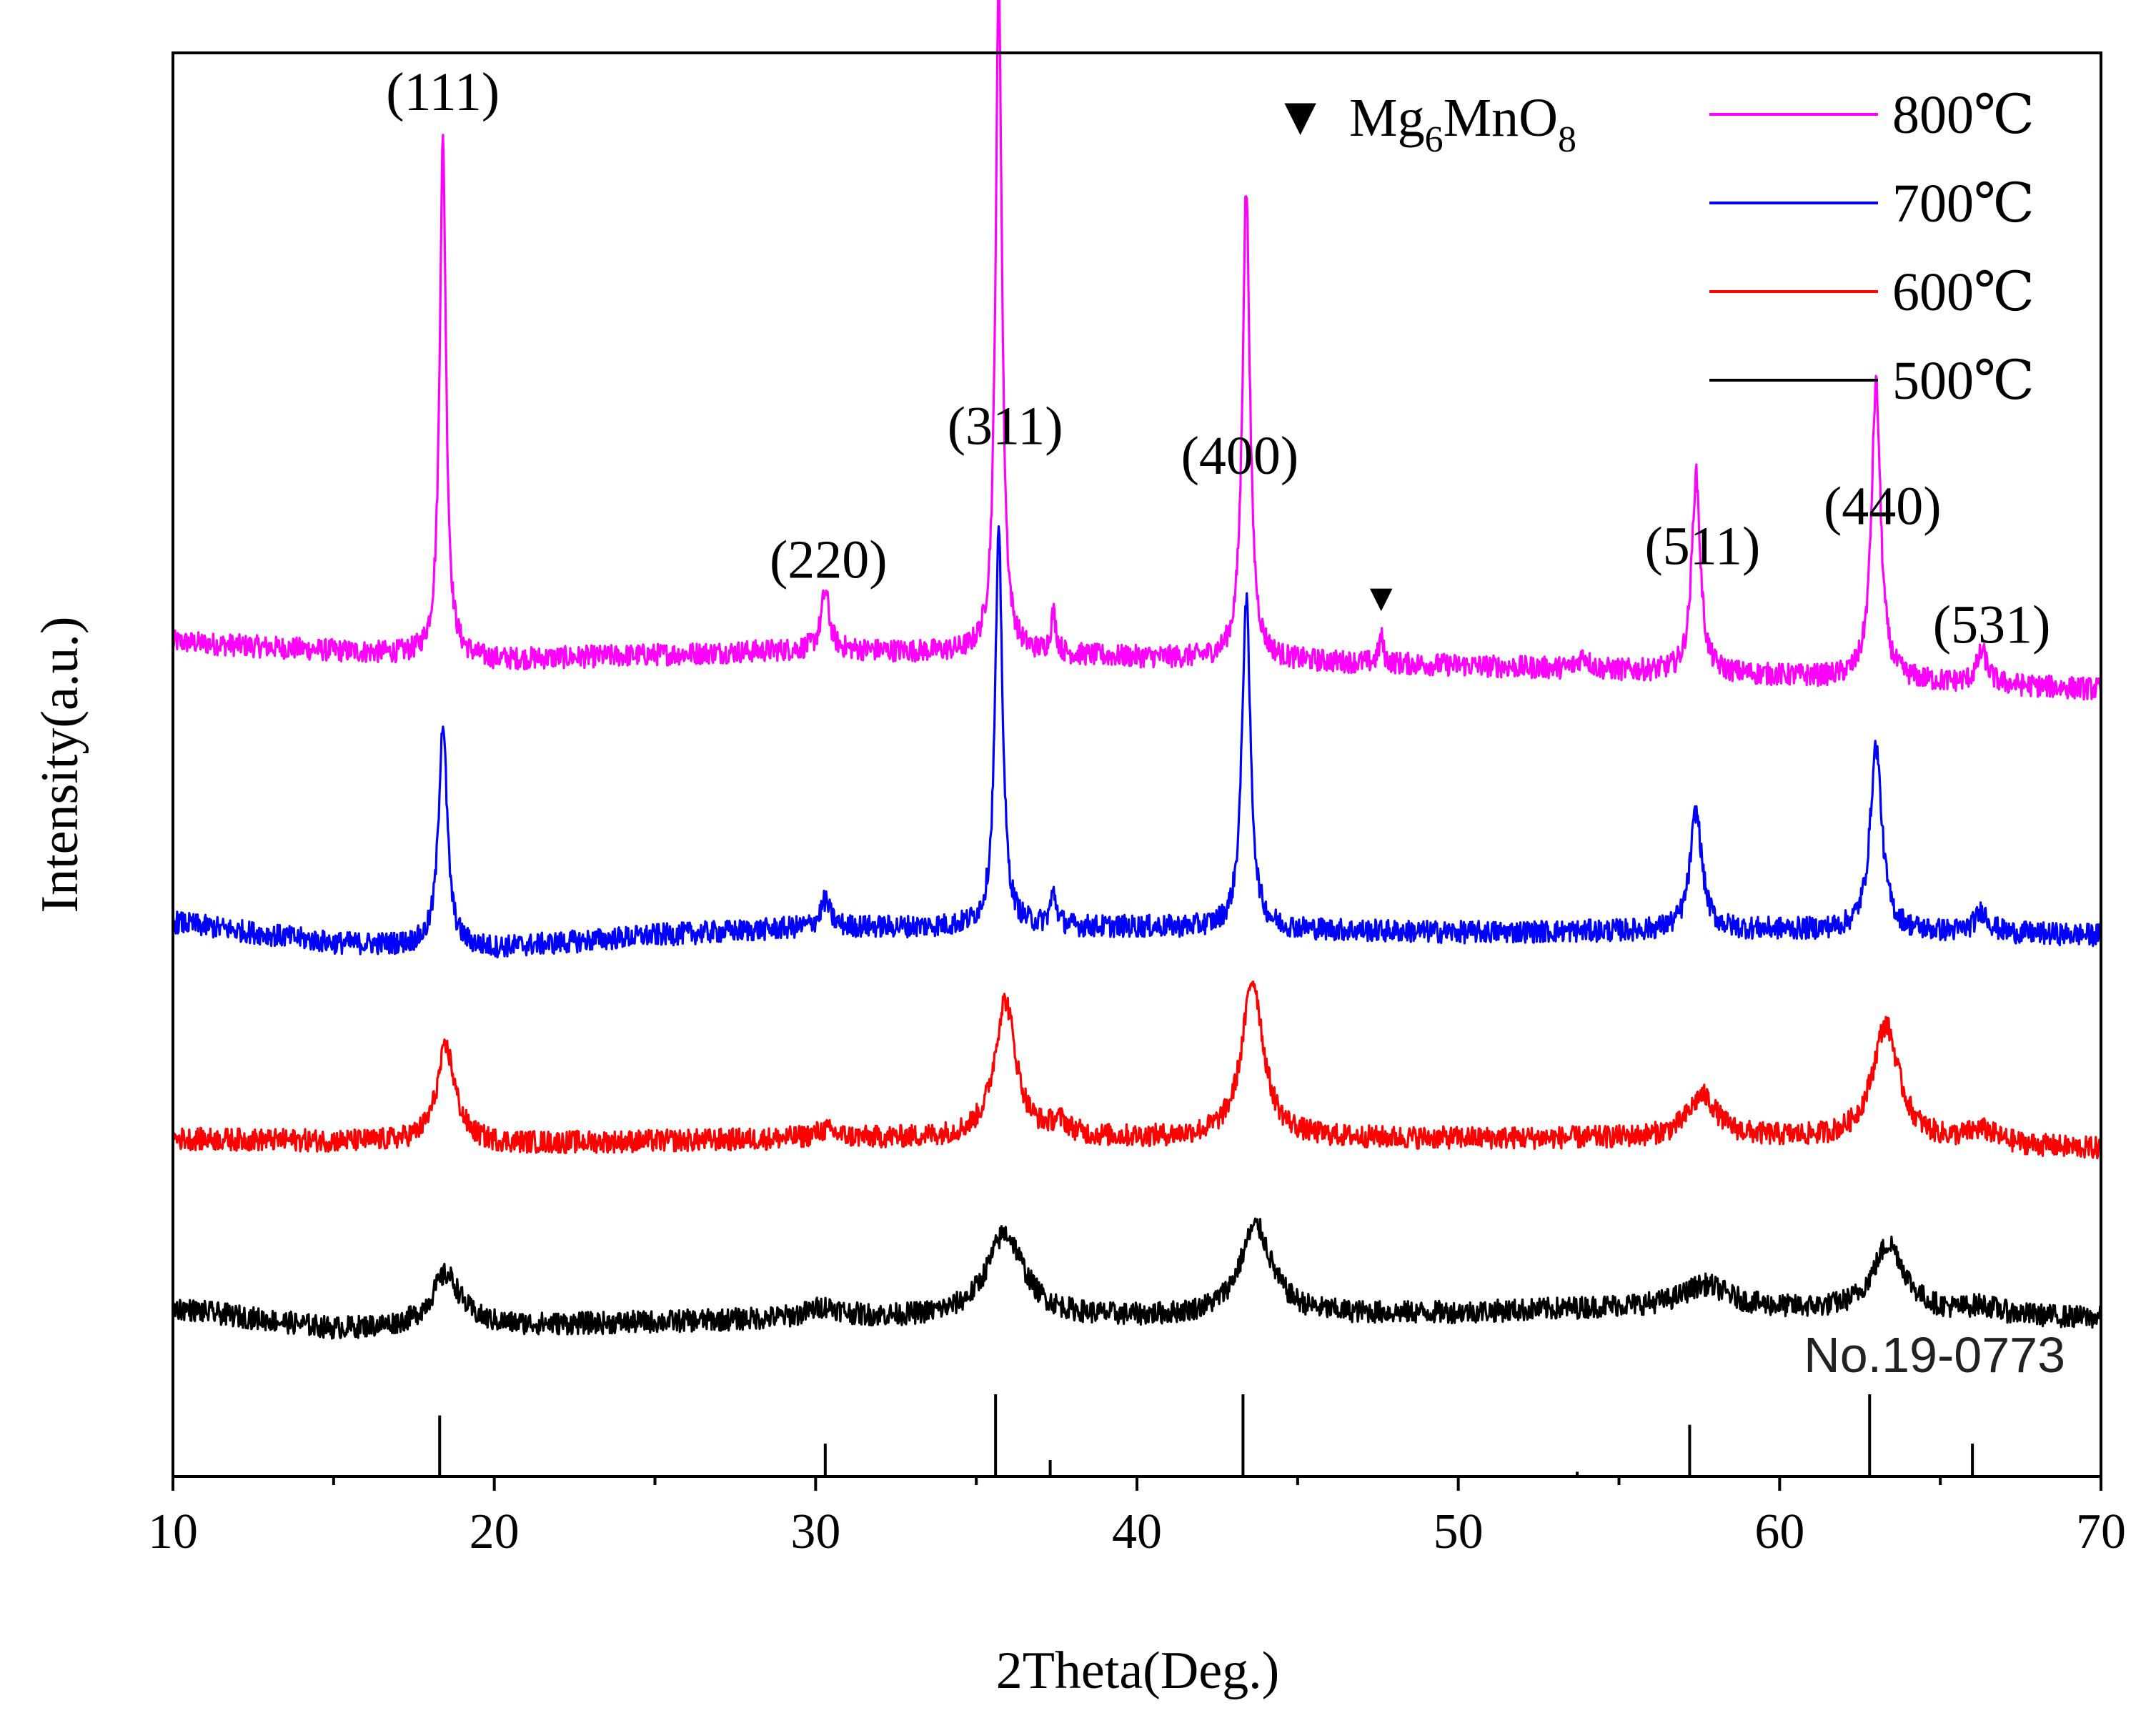  Describe the element at coordinates (1462, 124) in the screenshot. I see `impurity-legend-formula: Mg6MnO8` at that location.